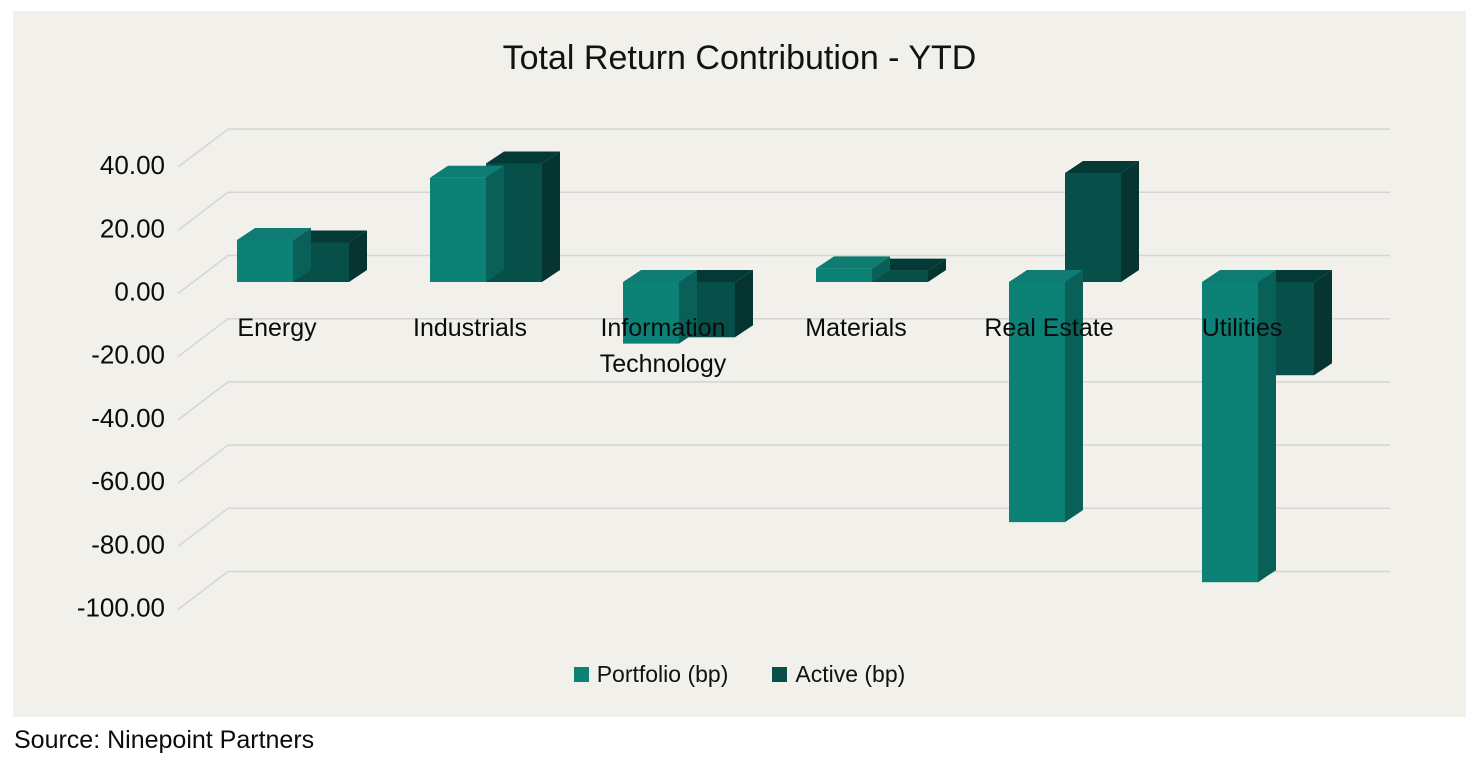 The width and height of the screenshot is (1478, 767). I want to click on source-note: Source: Ninepoint Partners, so click(164, 740).